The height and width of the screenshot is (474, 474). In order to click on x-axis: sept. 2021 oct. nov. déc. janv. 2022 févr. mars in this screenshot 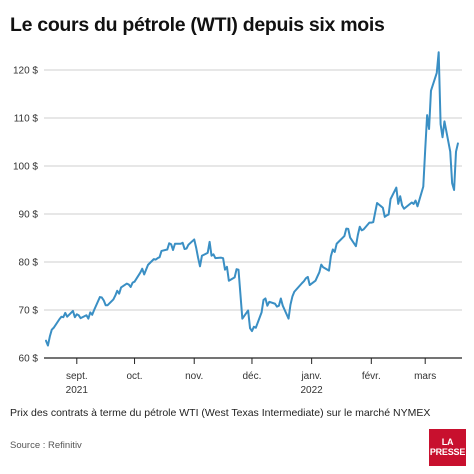, I will do `click(253, 376)`.